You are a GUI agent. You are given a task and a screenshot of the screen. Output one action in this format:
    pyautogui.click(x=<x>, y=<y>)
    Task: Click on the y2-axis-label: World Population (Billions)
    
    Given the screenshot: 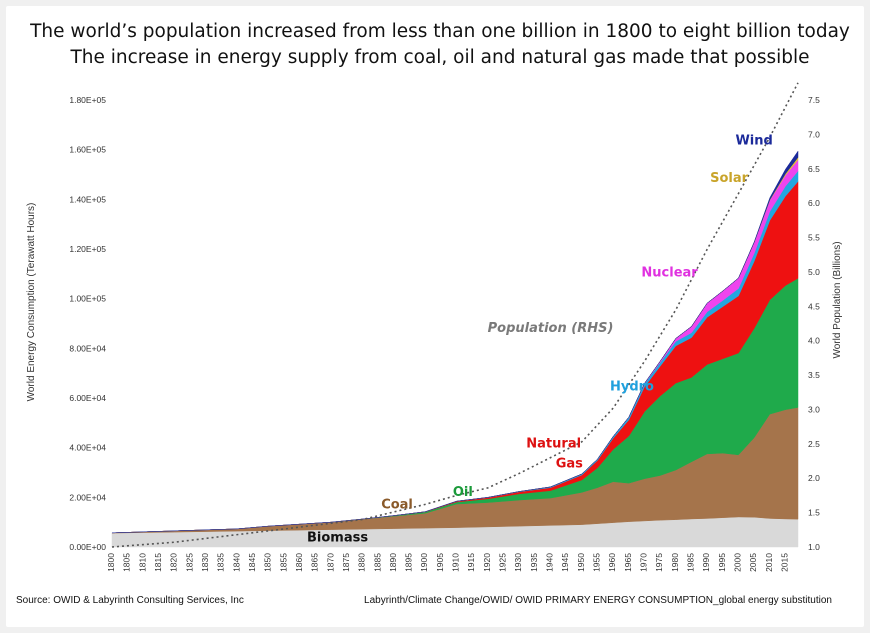 What is the action you would take?
    pyautogui.click(x=837, y=299)
    